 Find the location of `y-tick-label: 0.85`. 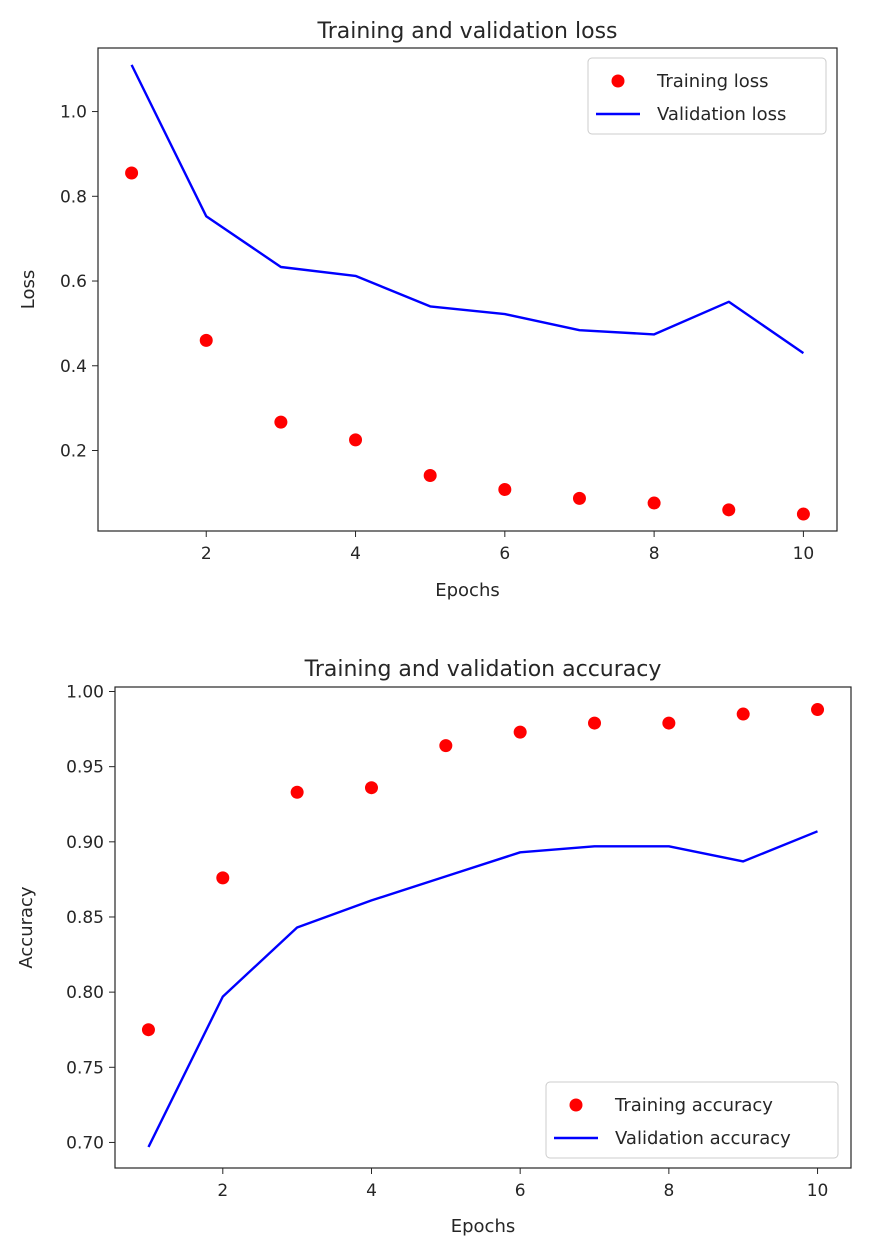

y-tick-label: 0.85 is located at coordinates (85, 918).